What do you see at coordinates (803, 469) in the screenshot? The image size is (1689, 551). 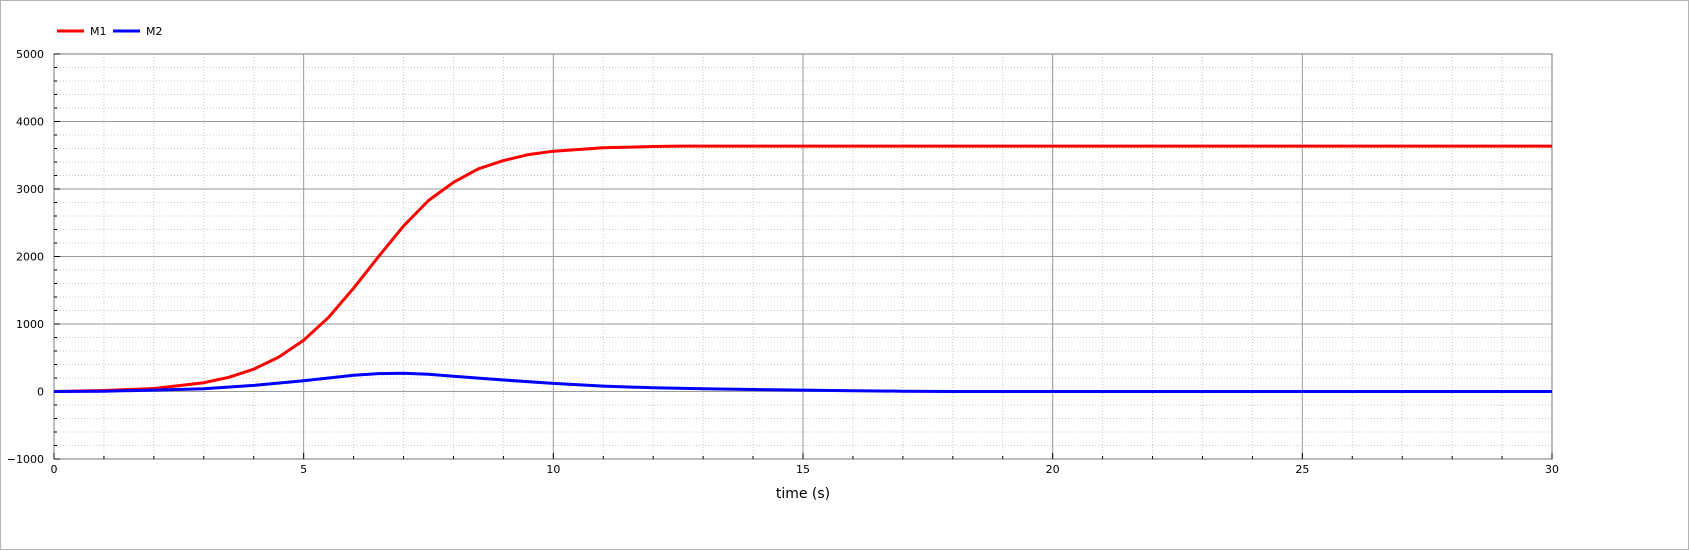 I see `x-tick-label: 15` at bounding box center [803, 469].